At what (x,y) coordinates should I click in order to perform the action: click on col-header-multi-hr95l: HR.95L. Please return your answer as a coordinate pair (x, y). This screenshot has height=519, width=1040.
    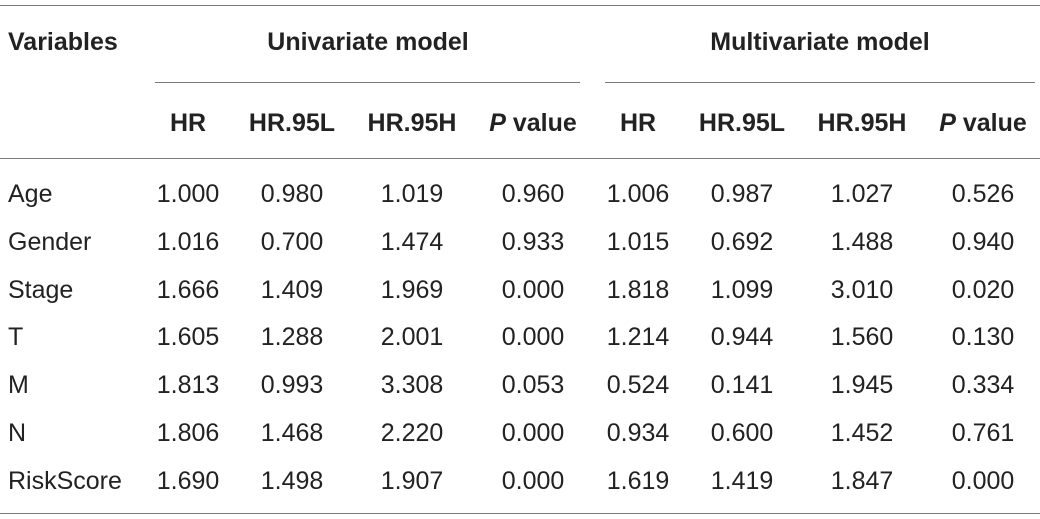
    Looking at the image, I should click on (742, 123).